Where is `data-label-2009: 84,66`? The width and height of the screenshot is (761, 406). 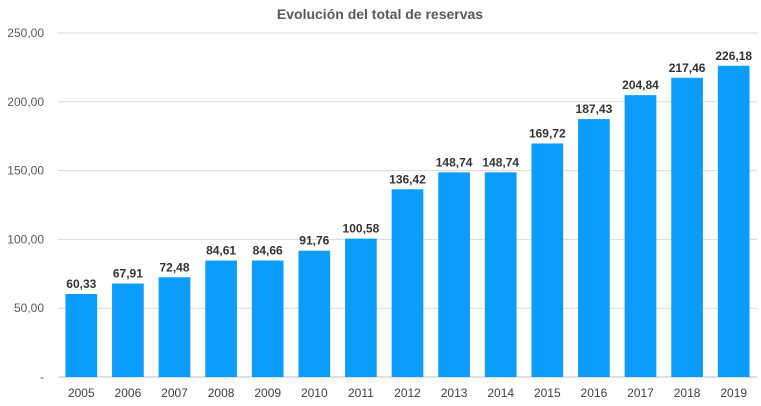
data-label-2009: 84,66 is located at coordinates (268, 251).